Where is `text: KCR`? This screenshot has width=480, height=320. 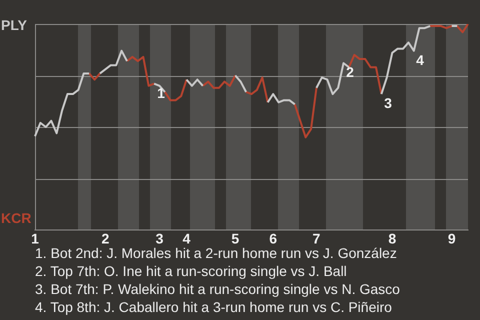
text: KCR is located at coordinates (16, 218).